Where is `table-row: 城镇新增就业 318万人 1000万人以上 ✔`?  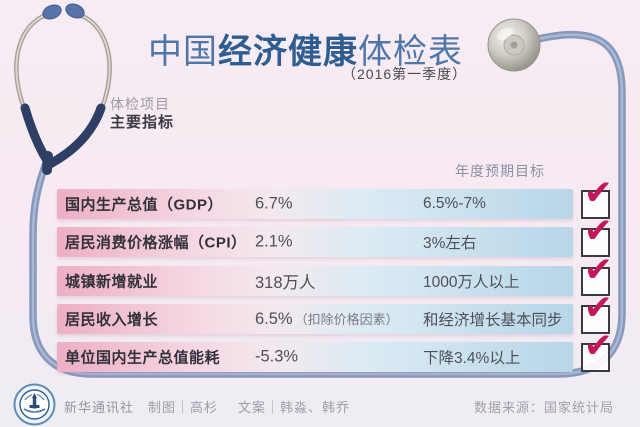 table-row: 城镇新增就业 318万人 1000万人以上 ✔ is located at coordinates (335, 274).